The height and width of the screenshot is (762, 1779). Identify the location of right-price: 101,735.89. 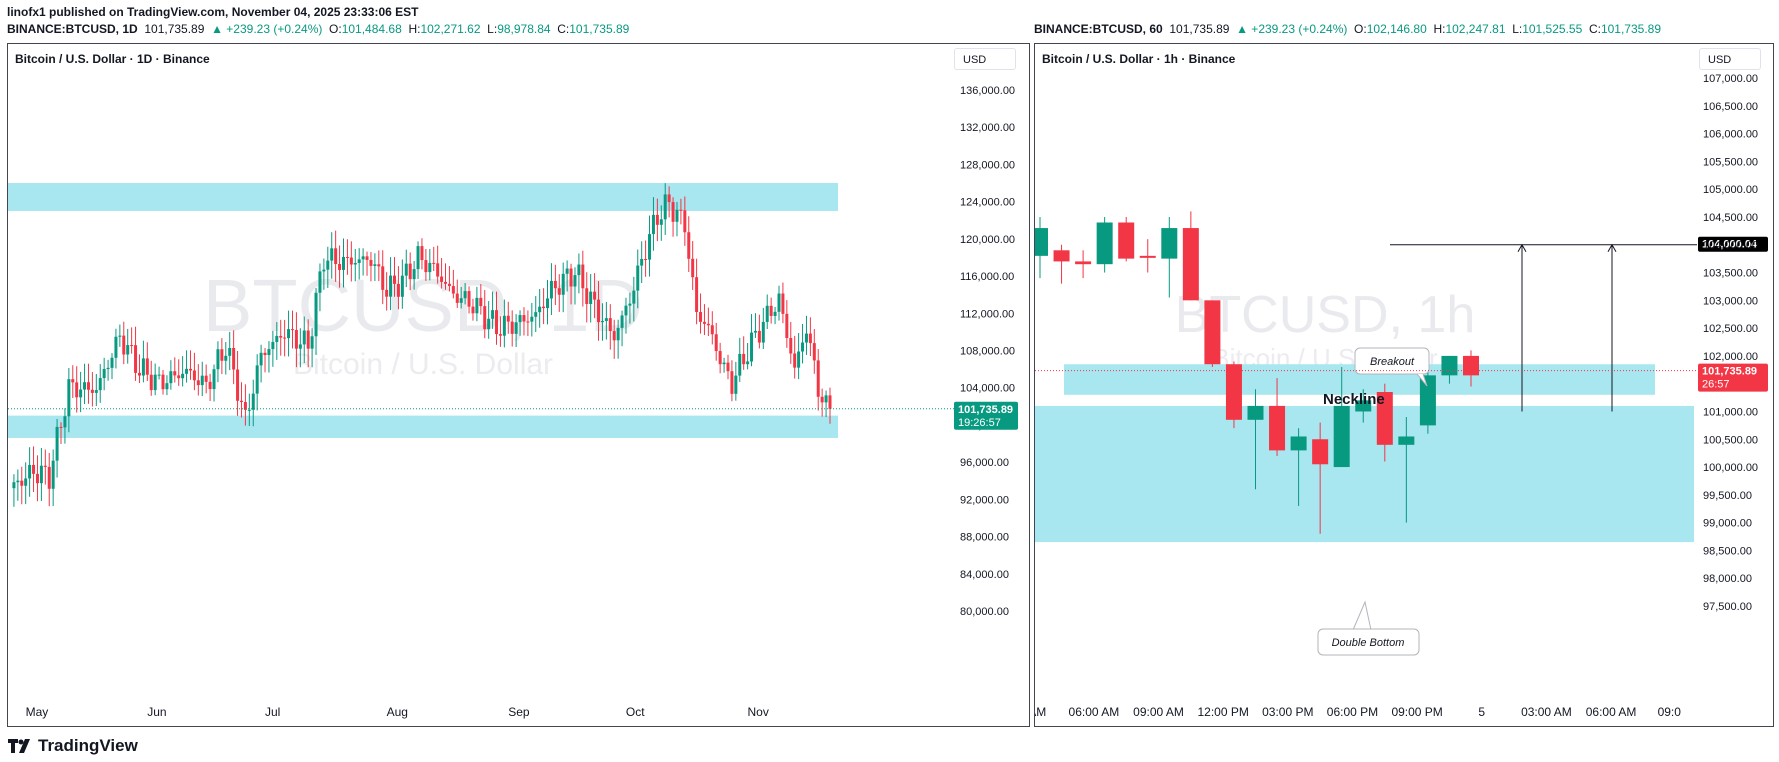
(1199, 29).